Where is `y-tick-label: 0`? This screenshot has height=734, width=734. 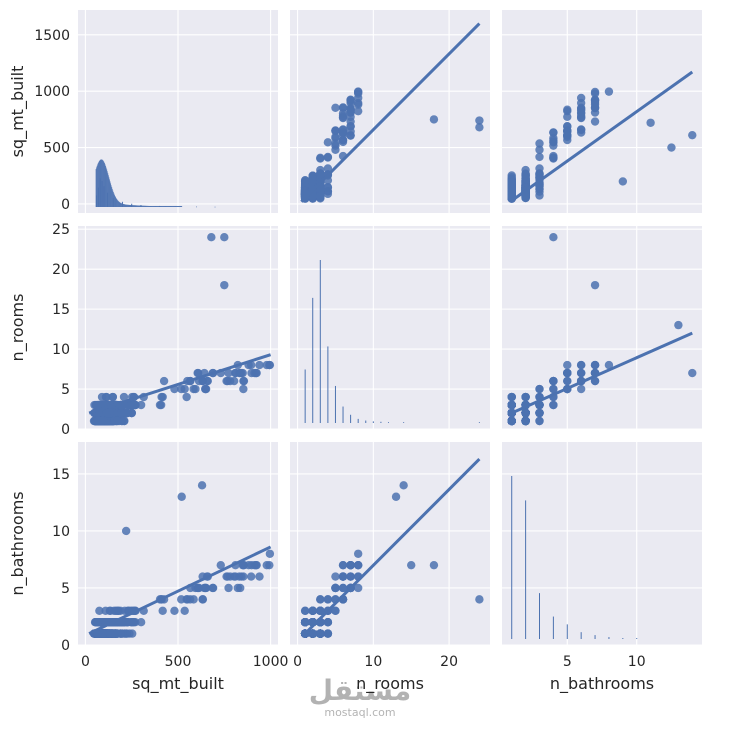
y-tick-label: 0 is located at coordinates (65, 430).